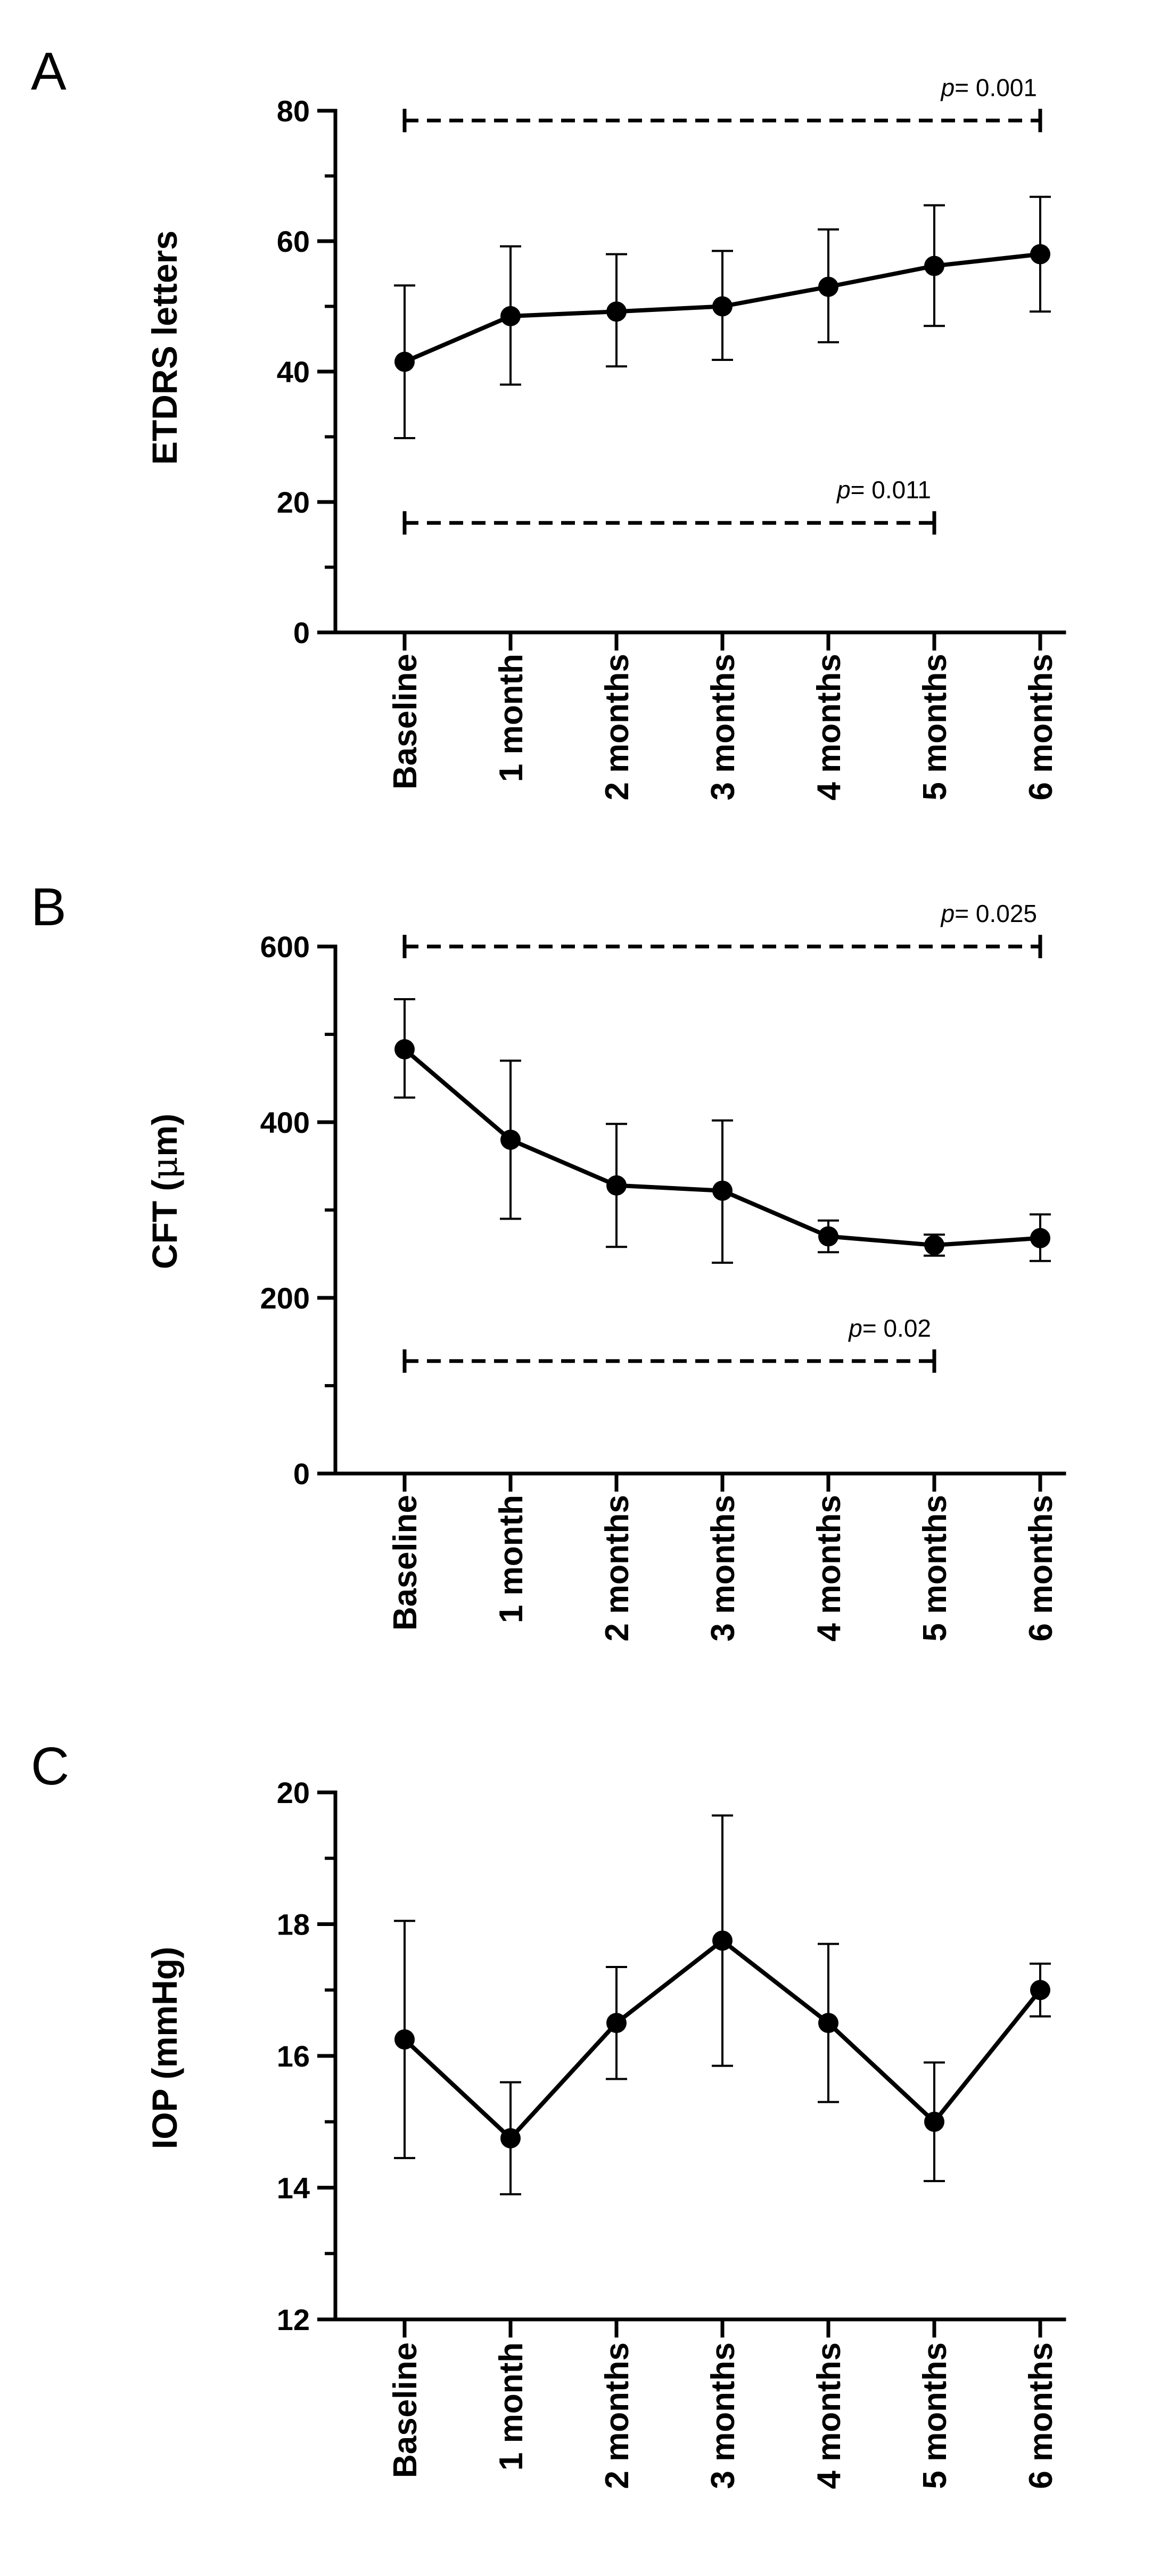 The height and width of the screenshot is (2576, 1160). I want to click on y-axis-label-b-unit: μ, so click(164, 1168).